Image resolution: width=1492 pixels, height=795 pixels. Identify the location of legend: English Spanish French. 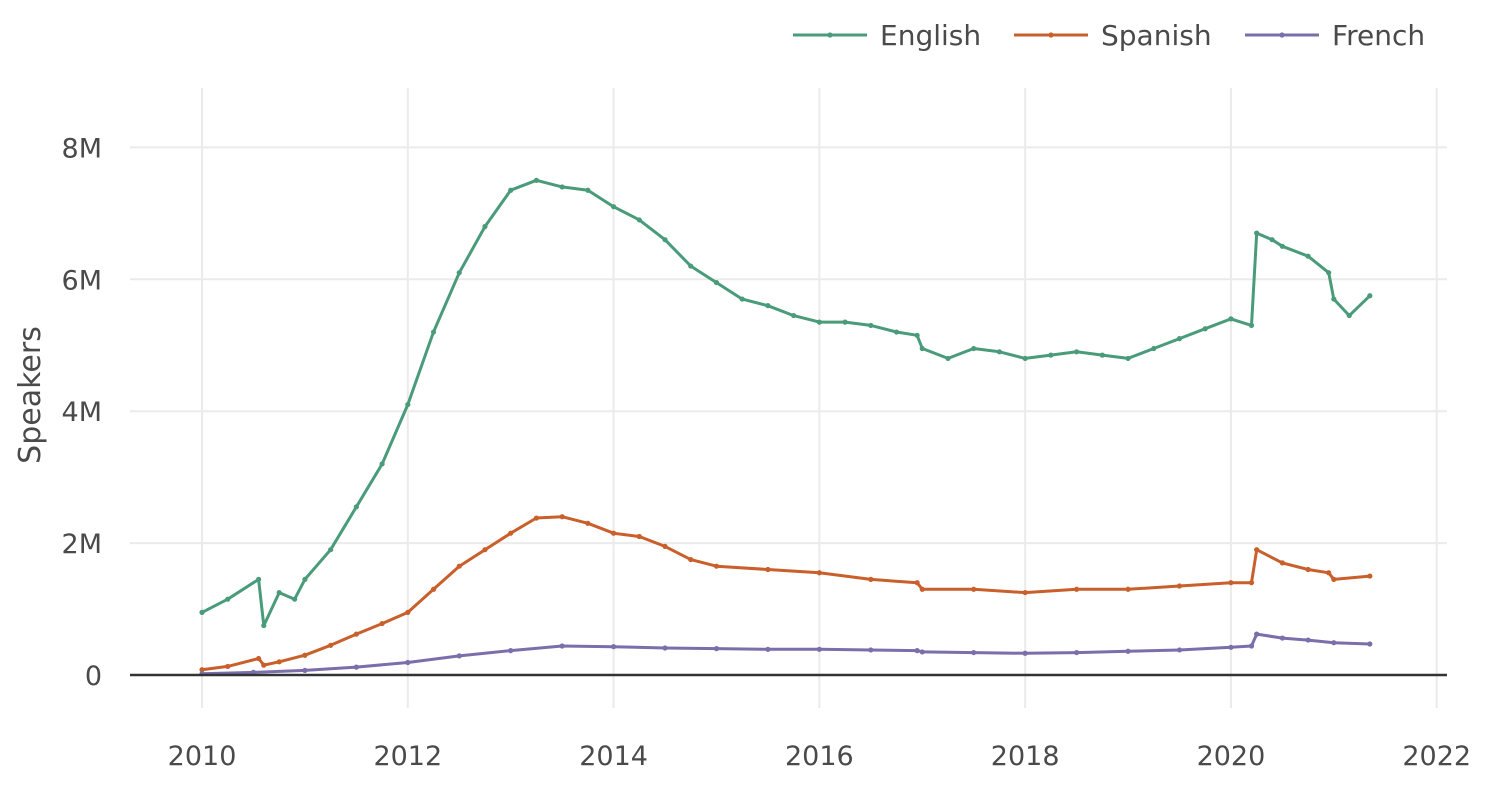
(1109, 35).